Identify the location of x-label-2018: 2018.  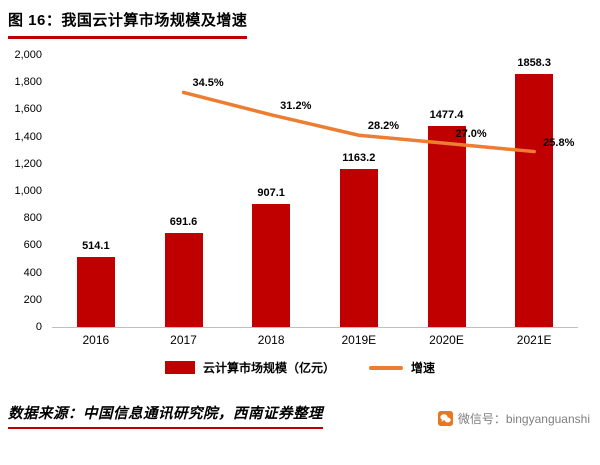
(271, 340).